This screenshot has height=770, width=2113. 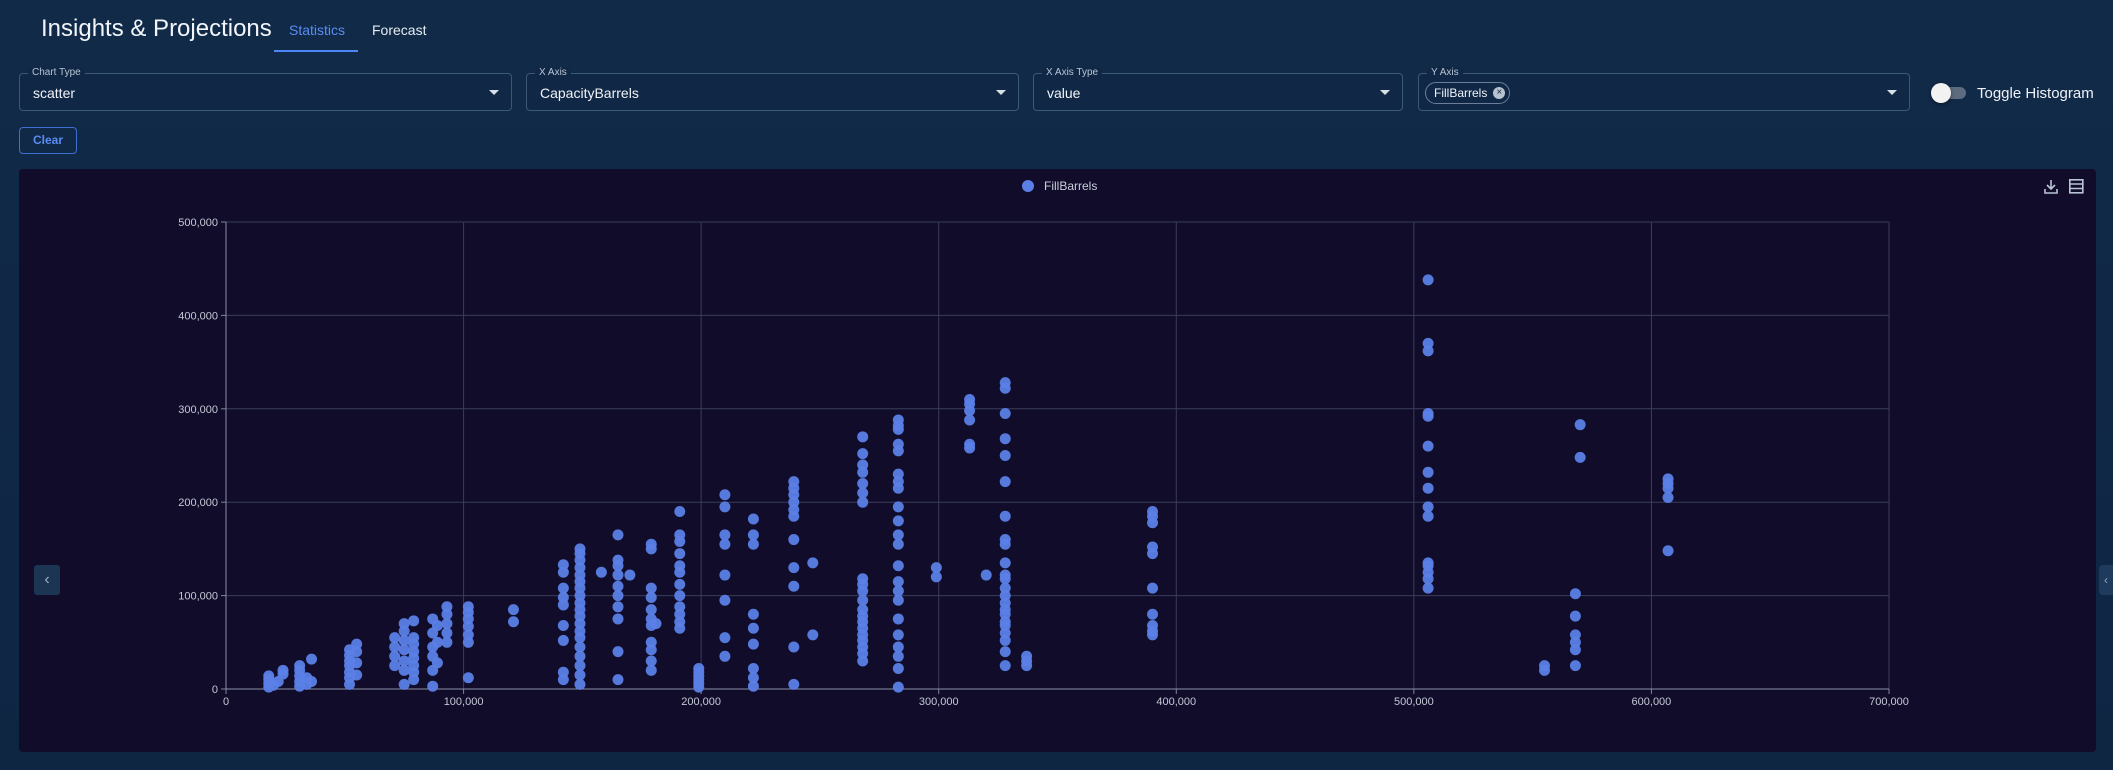 I want to click on y-axis-chip: FillBarrels ×, so click(x=1468, y=93).